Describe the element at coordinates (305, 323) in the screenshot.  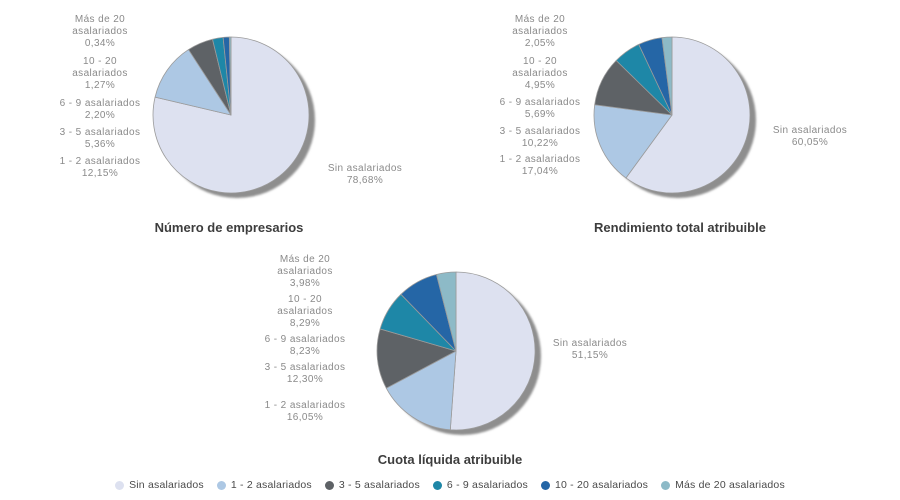
I see `label-value: 8,29%` at that location.